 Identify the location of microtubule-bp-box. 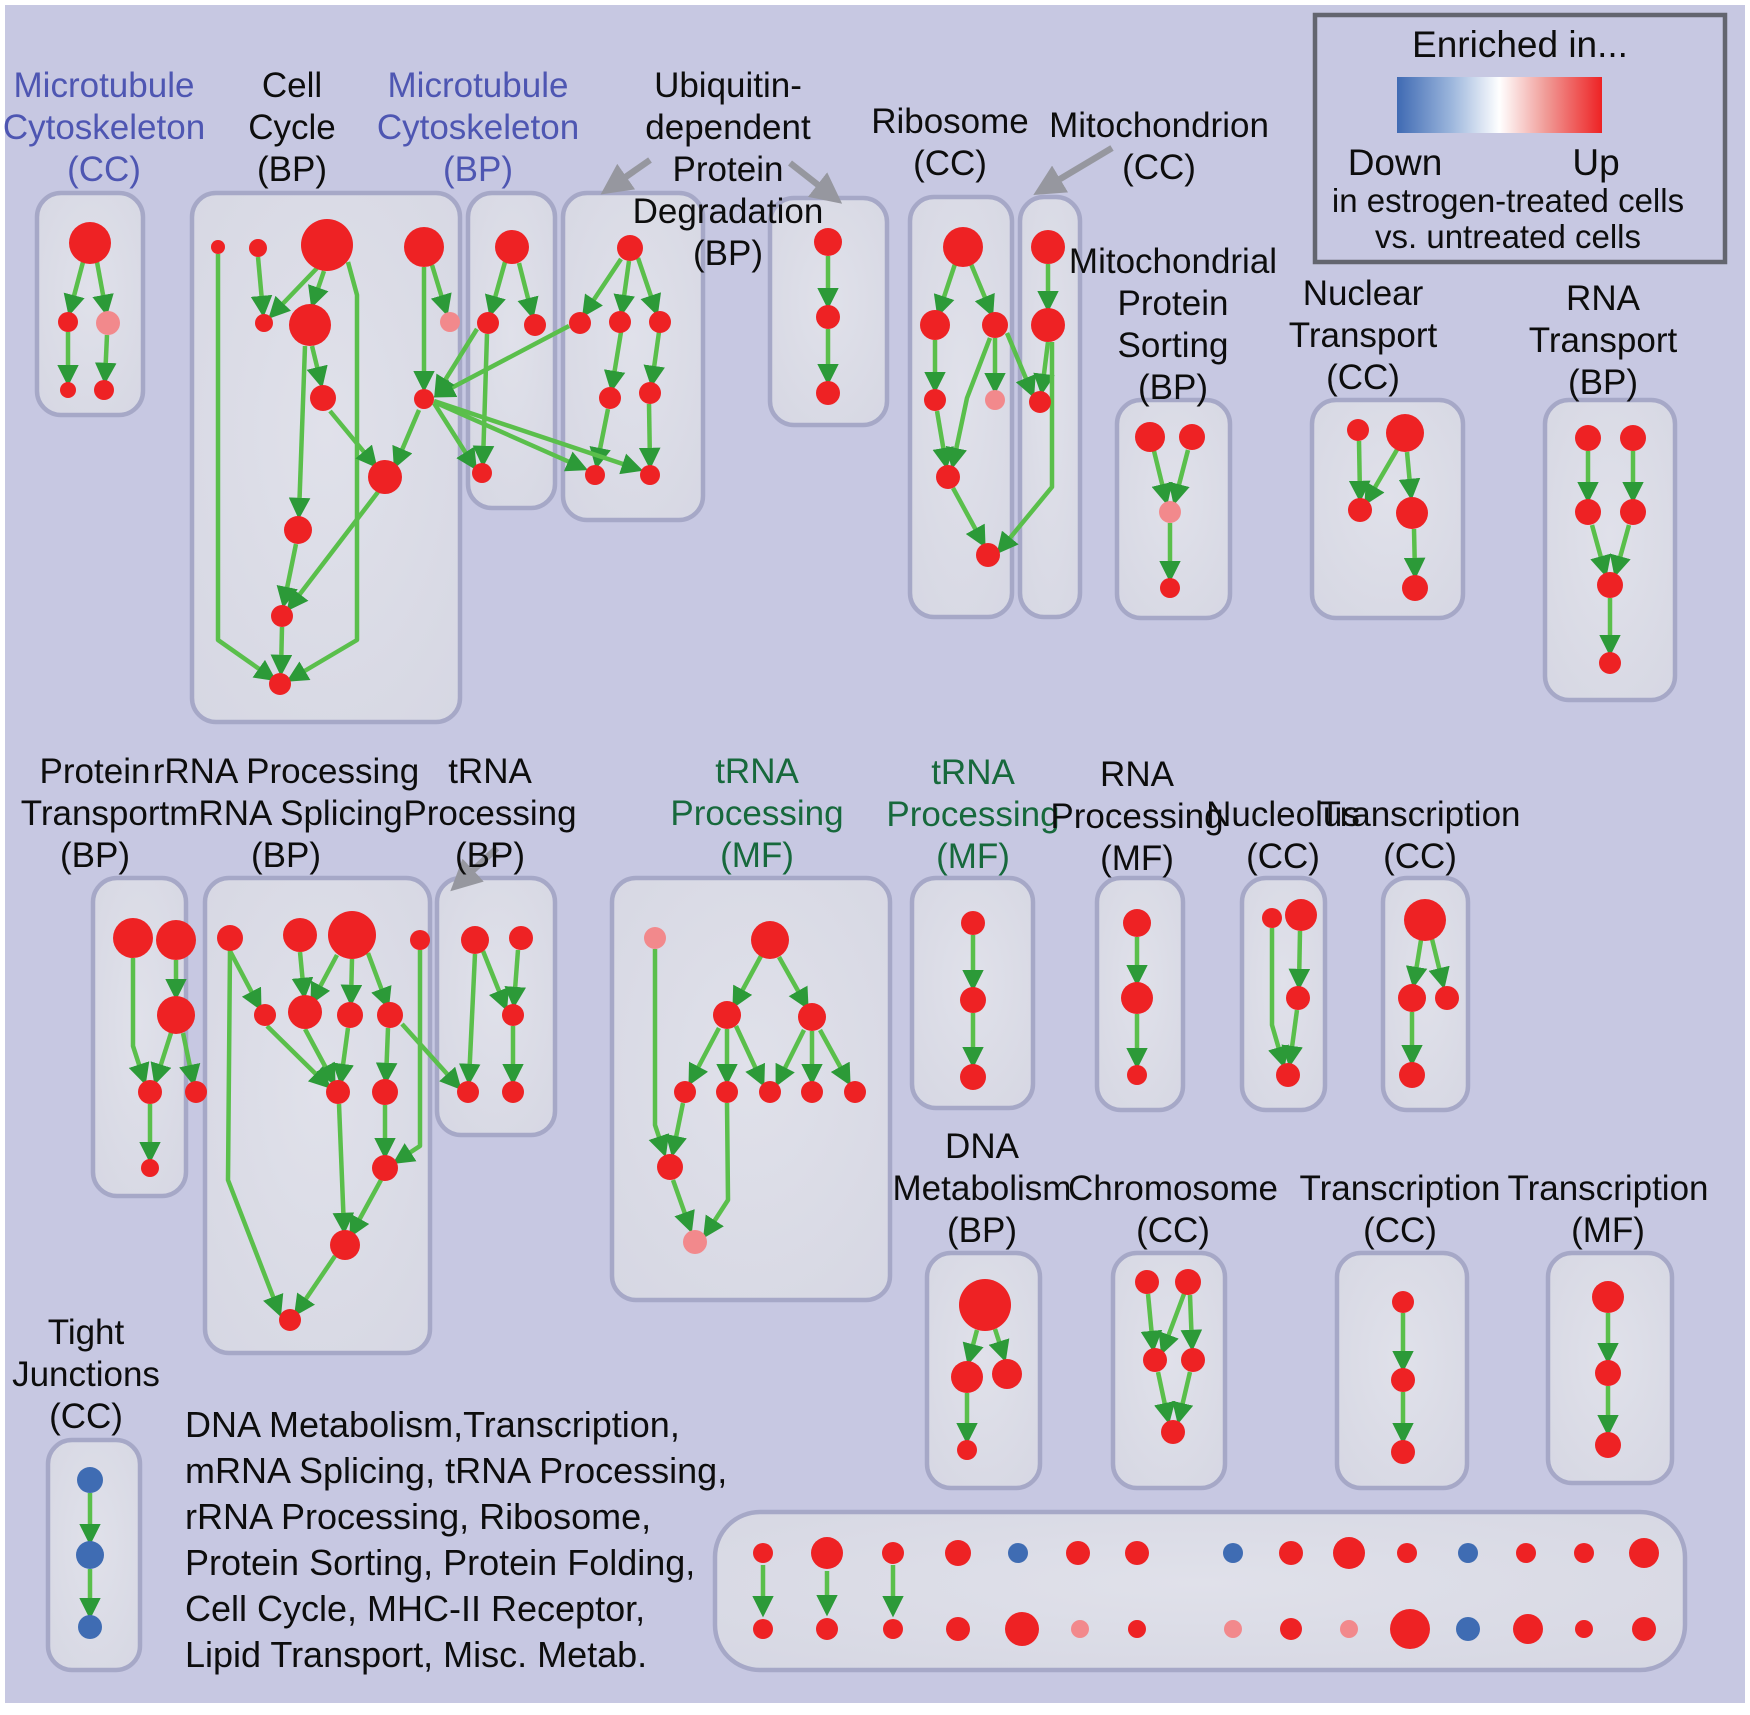
(511, 350).